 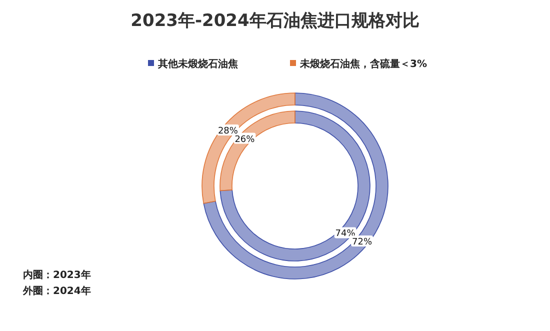 I want to click on text: 内圈：2023年, so click(x=57, y=275).